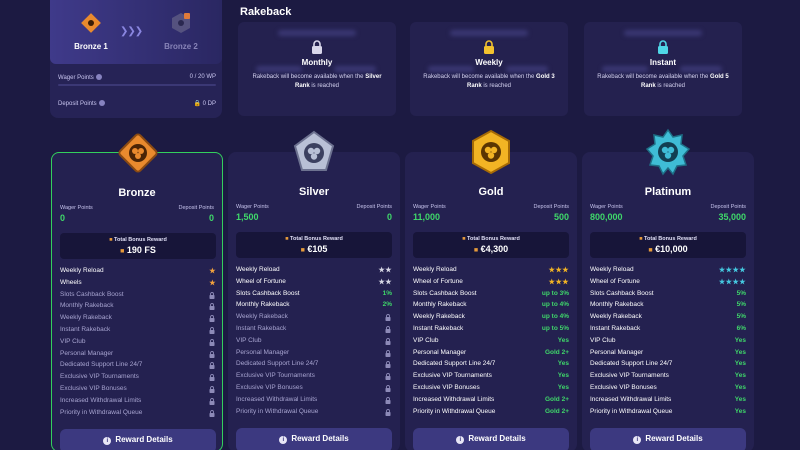 The image size is (800, 450). I want to click on perk-value: 6%, so click(741, 328).